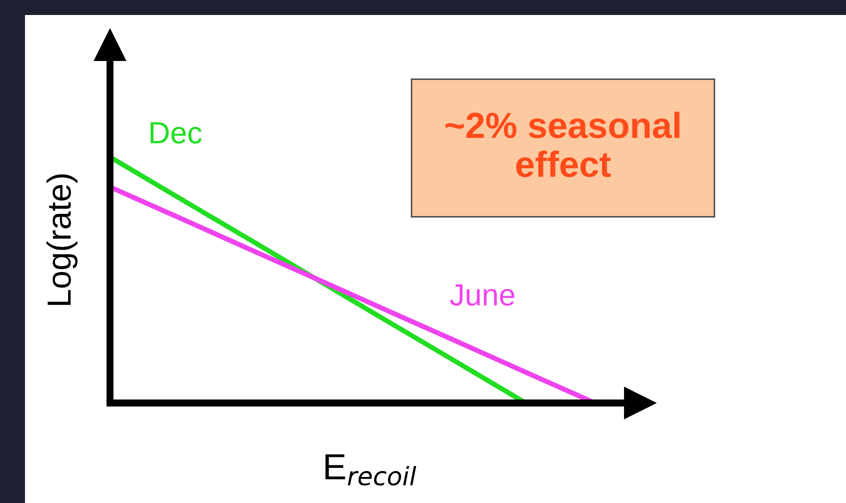 Image resolution: width=846 pixels, height=503 pixels. I want to click on y-axis-title: Log(rate), so click(62, 239).